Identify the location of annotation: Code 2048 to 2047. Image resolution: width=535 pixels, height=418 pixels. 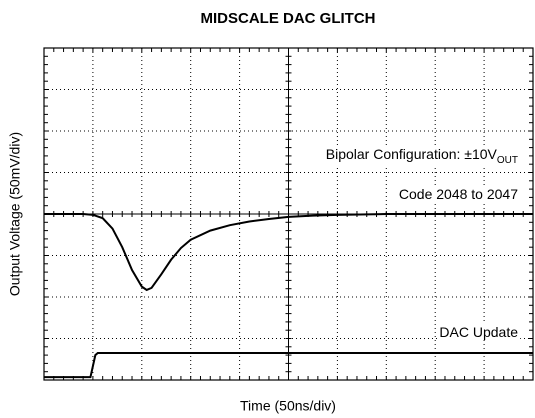
(458, 194).